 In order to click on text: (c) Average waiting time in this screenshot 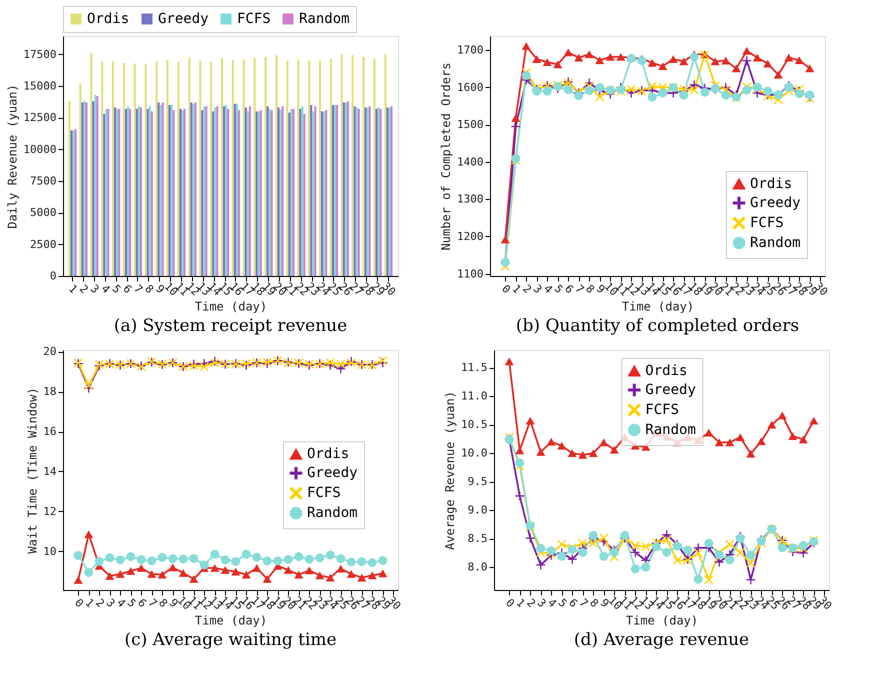, I will do `click(230, 640)`.